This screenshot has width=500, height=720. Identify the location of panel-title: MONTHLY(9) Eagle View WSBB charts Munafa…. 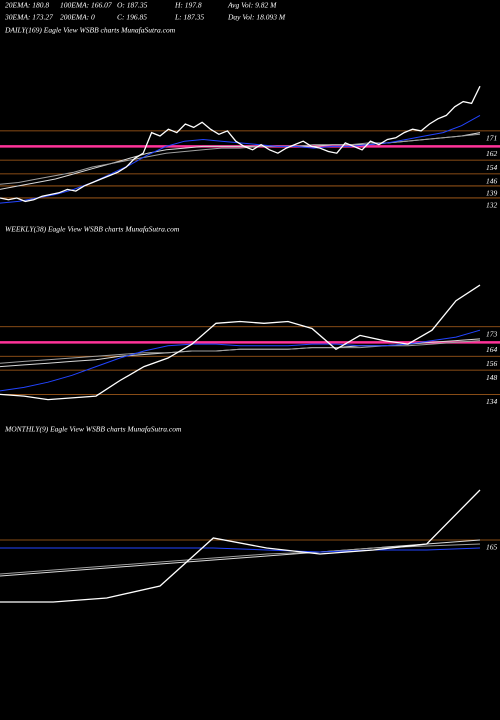
(93, 429).